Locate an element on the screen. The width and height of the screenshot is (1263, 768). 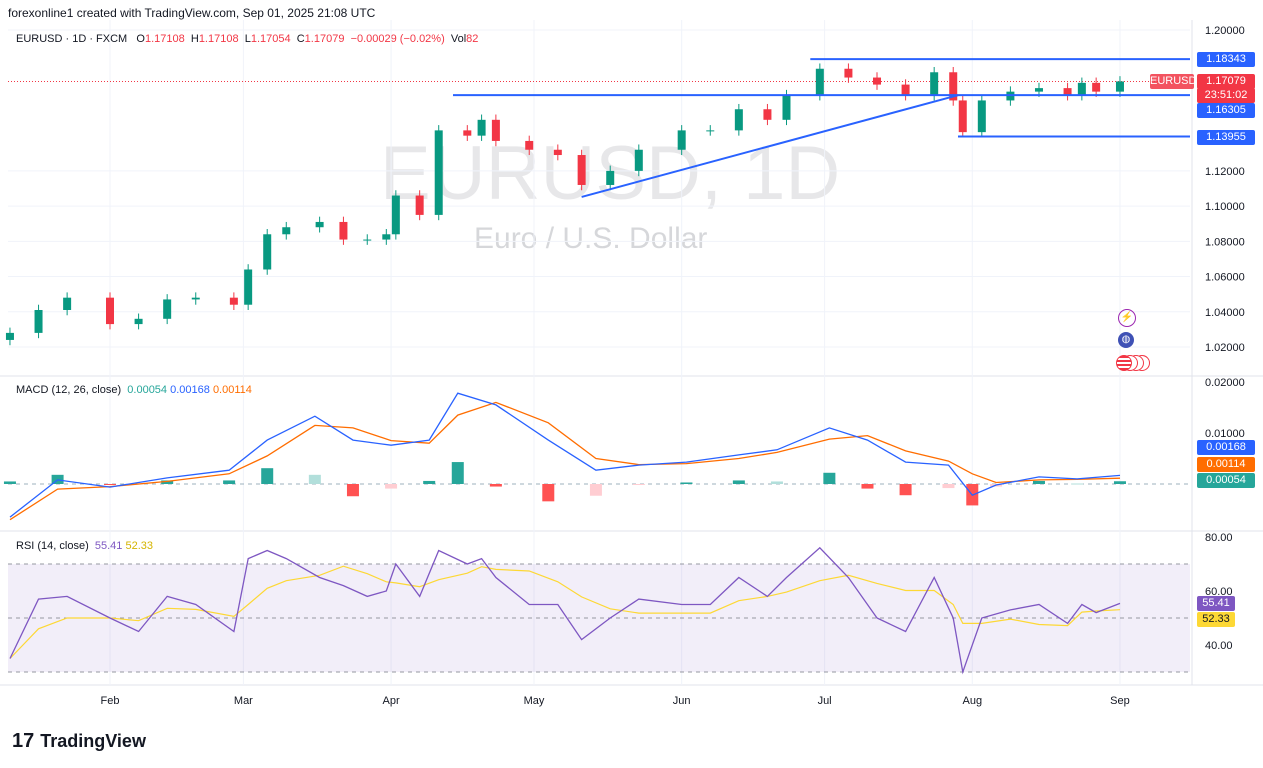
signal-axis-label: 0.00114 is located at coordinates (1226, 464).